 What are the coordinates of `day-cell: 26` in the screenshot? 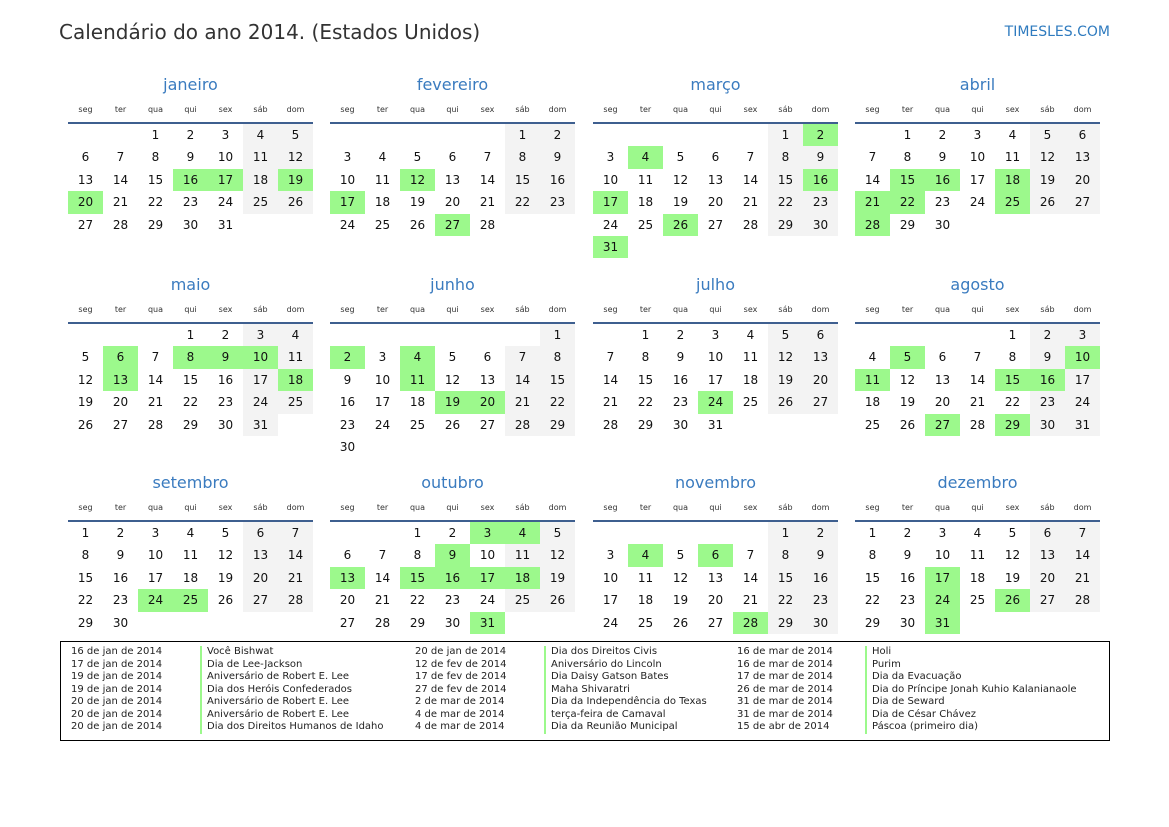 It's located at (785, 402).